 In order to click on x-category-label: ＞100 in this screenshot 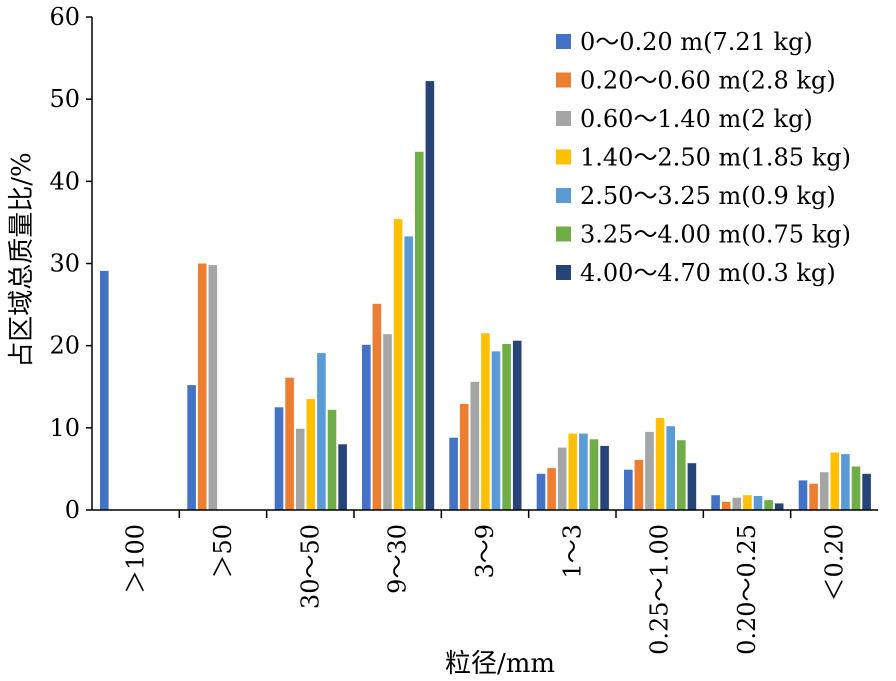, I will do `click(136, 559)`.